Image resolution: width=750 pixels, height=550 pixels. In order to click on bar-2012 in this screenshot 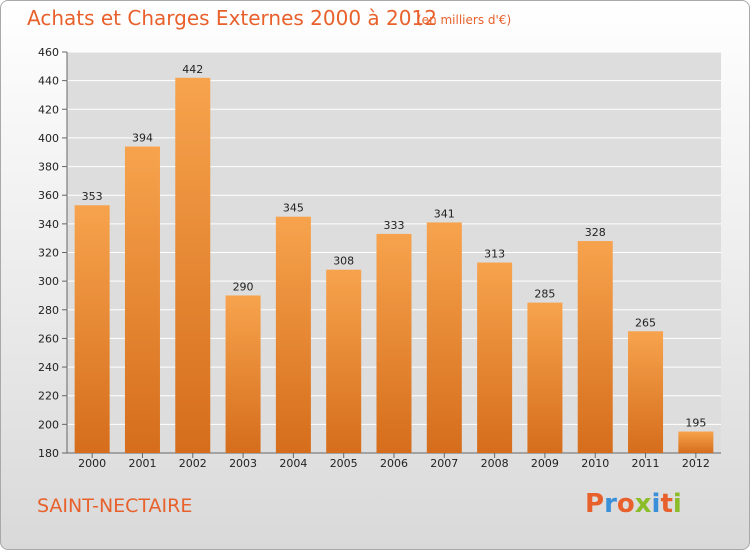, I will do `click(696, 442)`.